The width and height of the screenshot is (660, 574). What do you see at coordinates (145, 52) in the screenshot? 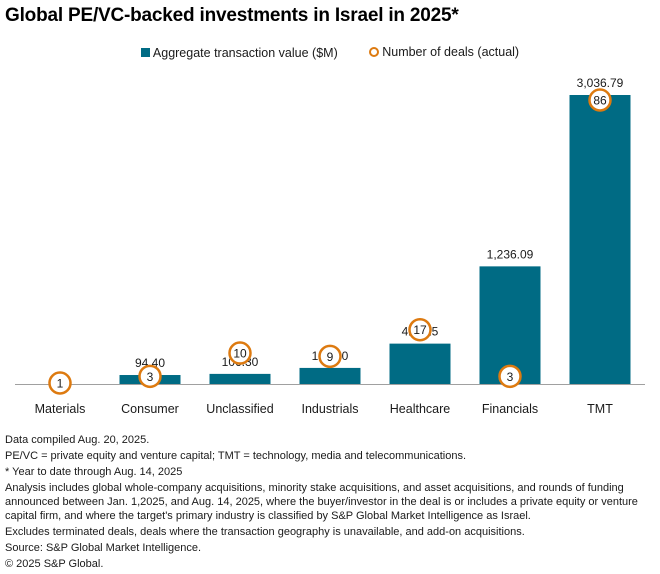
I see `legend-bar-swatch-icon` at bounding box center [145, 52].